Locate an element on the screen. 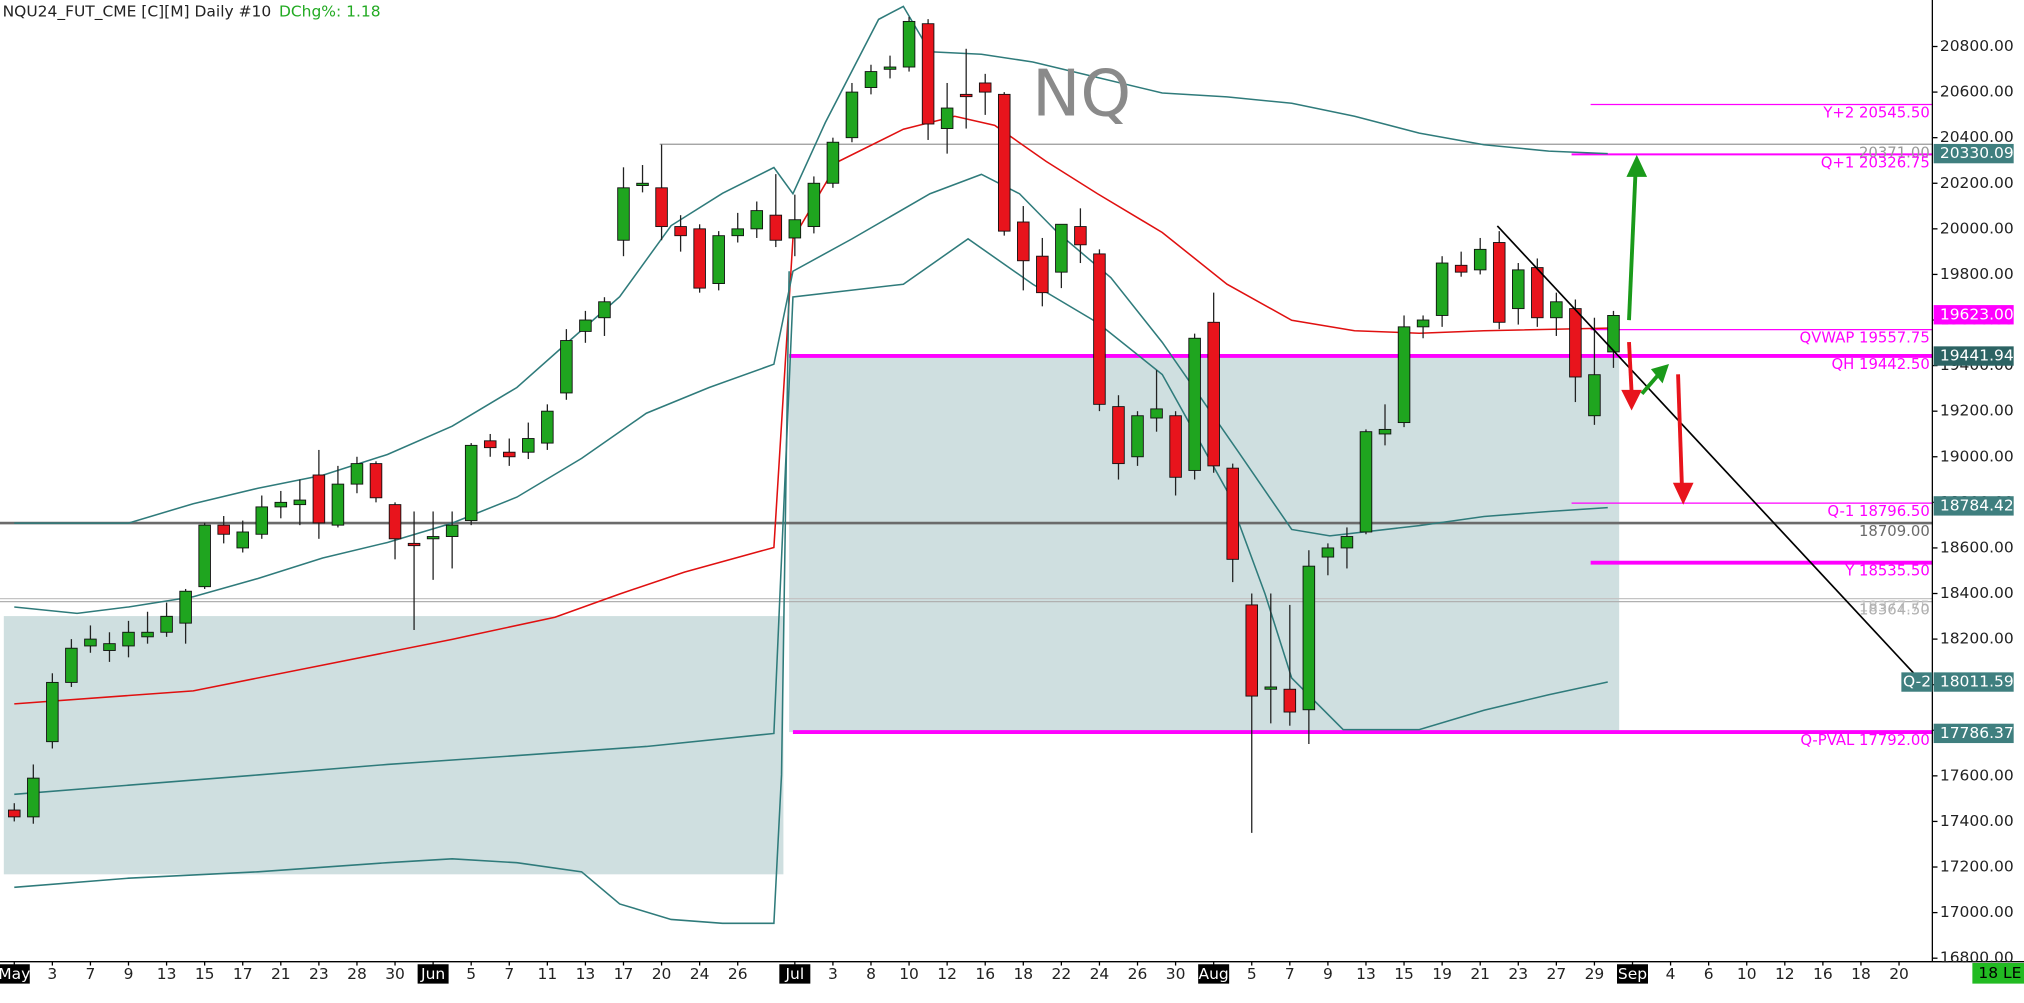 The height and width of the screenshot is (1003, 2024). level-label: 20371.00 is located at coordinates (1894, 152).